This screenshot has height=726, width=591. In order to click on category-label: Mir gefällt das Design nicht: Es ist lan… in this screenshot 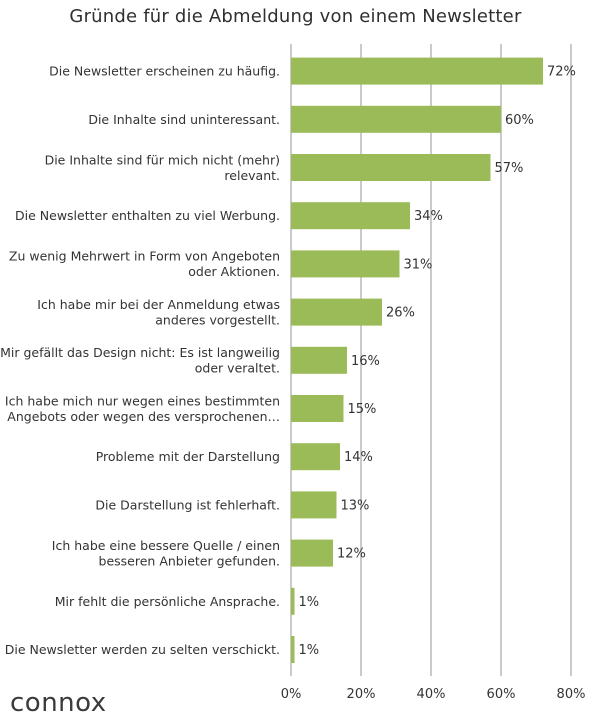, I will do `click(140, 360)`.